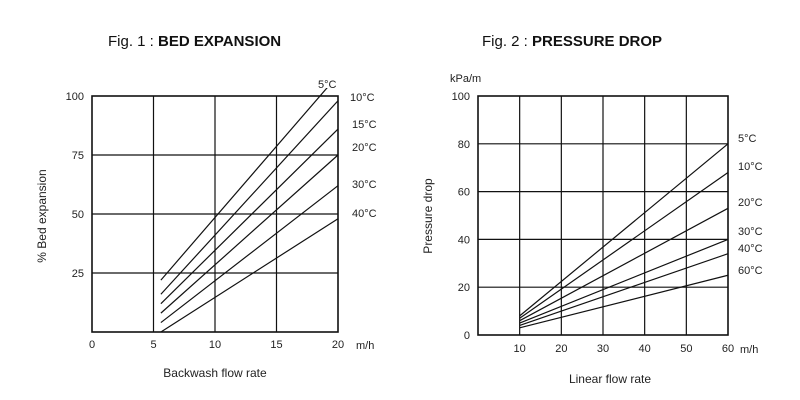  Describe the element at coordinates (365, 346) in the screenshot. I see `chart1-xunit: m/h` at that location.